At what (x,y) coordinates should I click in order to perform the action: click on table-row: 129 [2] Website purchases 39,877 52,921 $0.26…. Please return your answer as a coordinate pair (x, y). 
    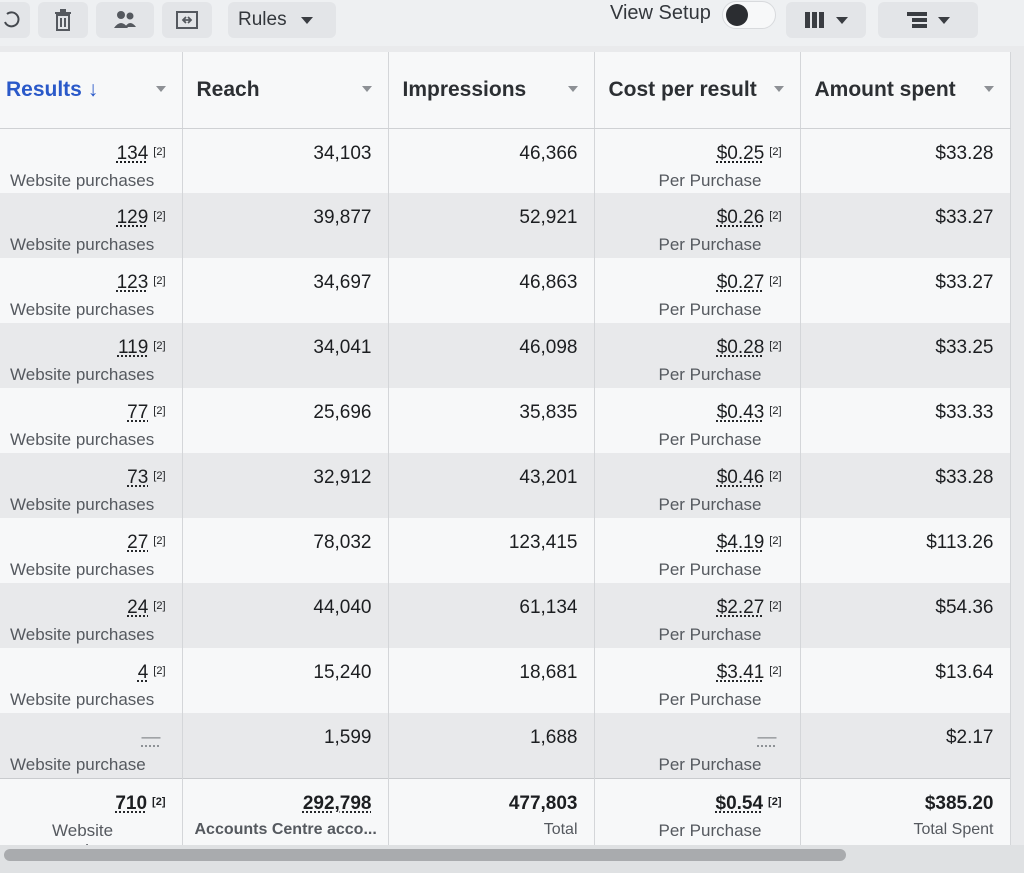
    Looking at the image, I should click on (505, 225).